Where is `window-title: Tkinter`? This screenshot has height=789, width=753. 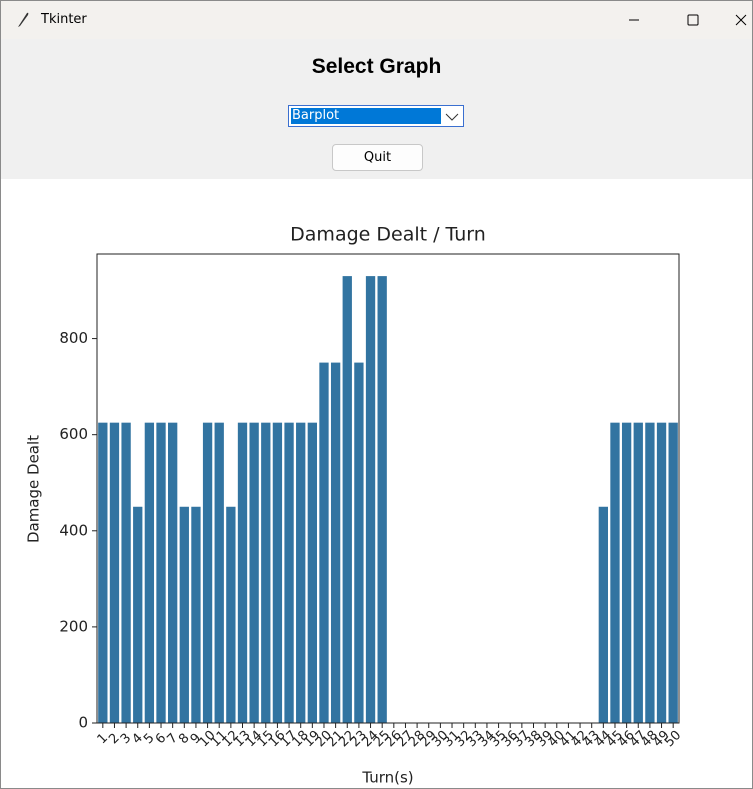 window-title: Tkinter is located at coordinates (64, 19).